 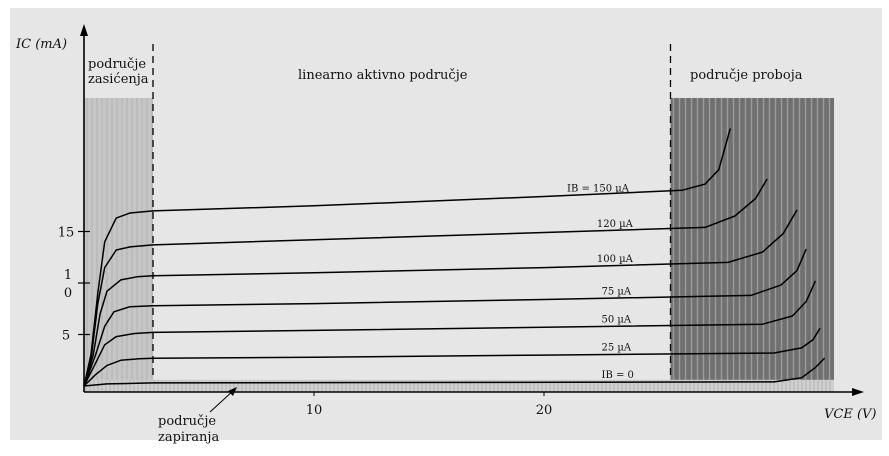 What do you see at coordinates (618, 375) in the screenshot?
I see `curve-label-6: IB = 0` at bounding box center [618, 375].